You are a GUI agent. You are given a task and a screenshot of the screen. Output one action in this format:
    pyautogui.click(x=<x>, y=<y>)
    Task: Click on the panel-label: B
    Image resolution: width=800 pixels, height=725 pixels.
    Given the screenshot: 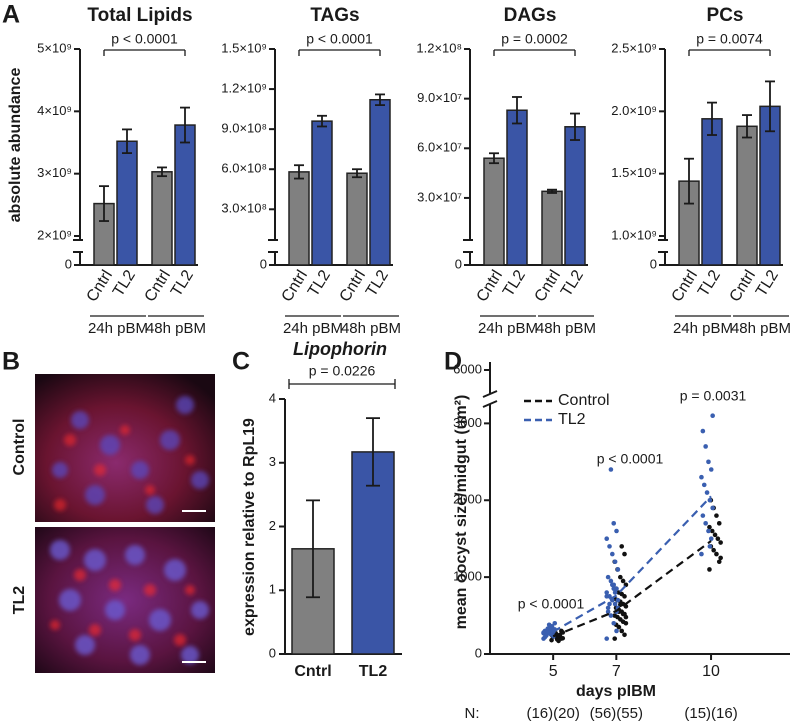 What is the action you would take?
    pyautogui.click(x=11, y=362)
    